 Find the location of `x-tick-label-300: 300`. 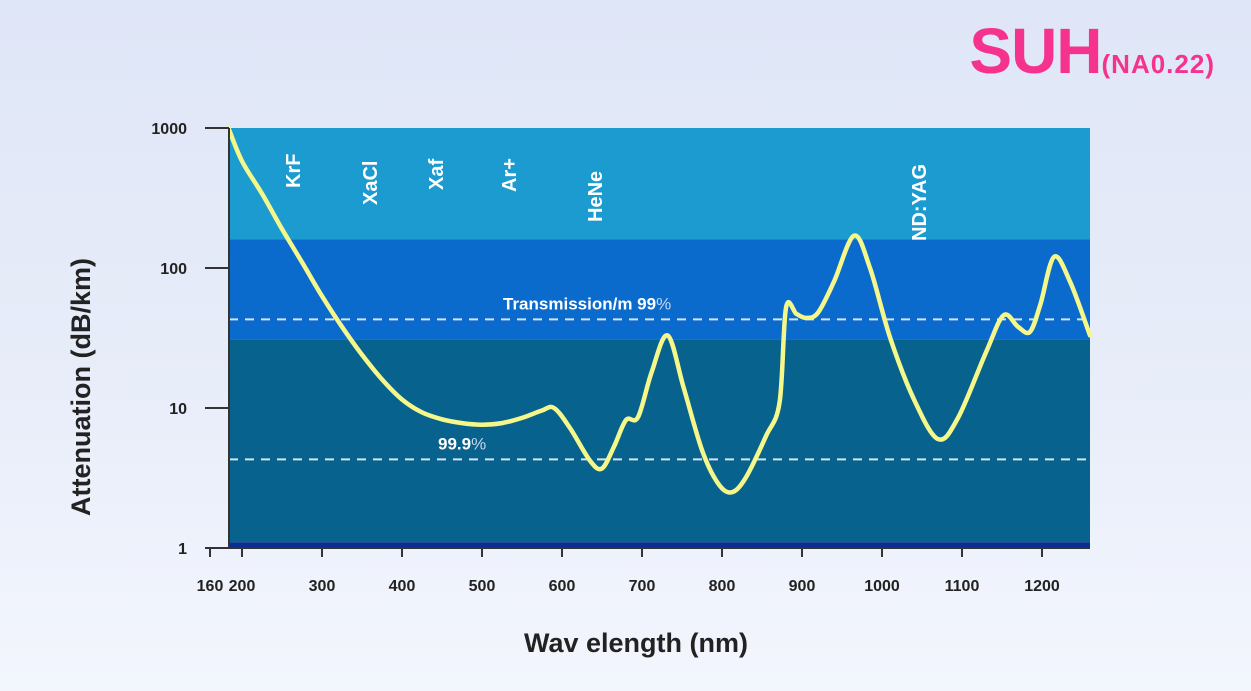

x-tick-label-300: 300 is located at coordinates (322, 586).